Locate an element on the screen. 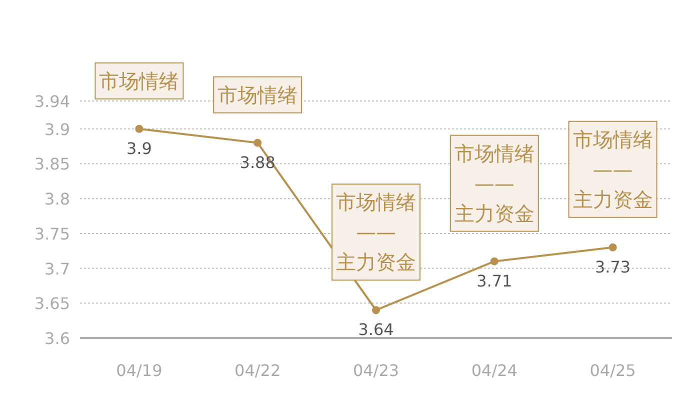 The height and width of the screenshot is (400, 700). y-tick-label: 3.75 is located at coordinates (52, 234).